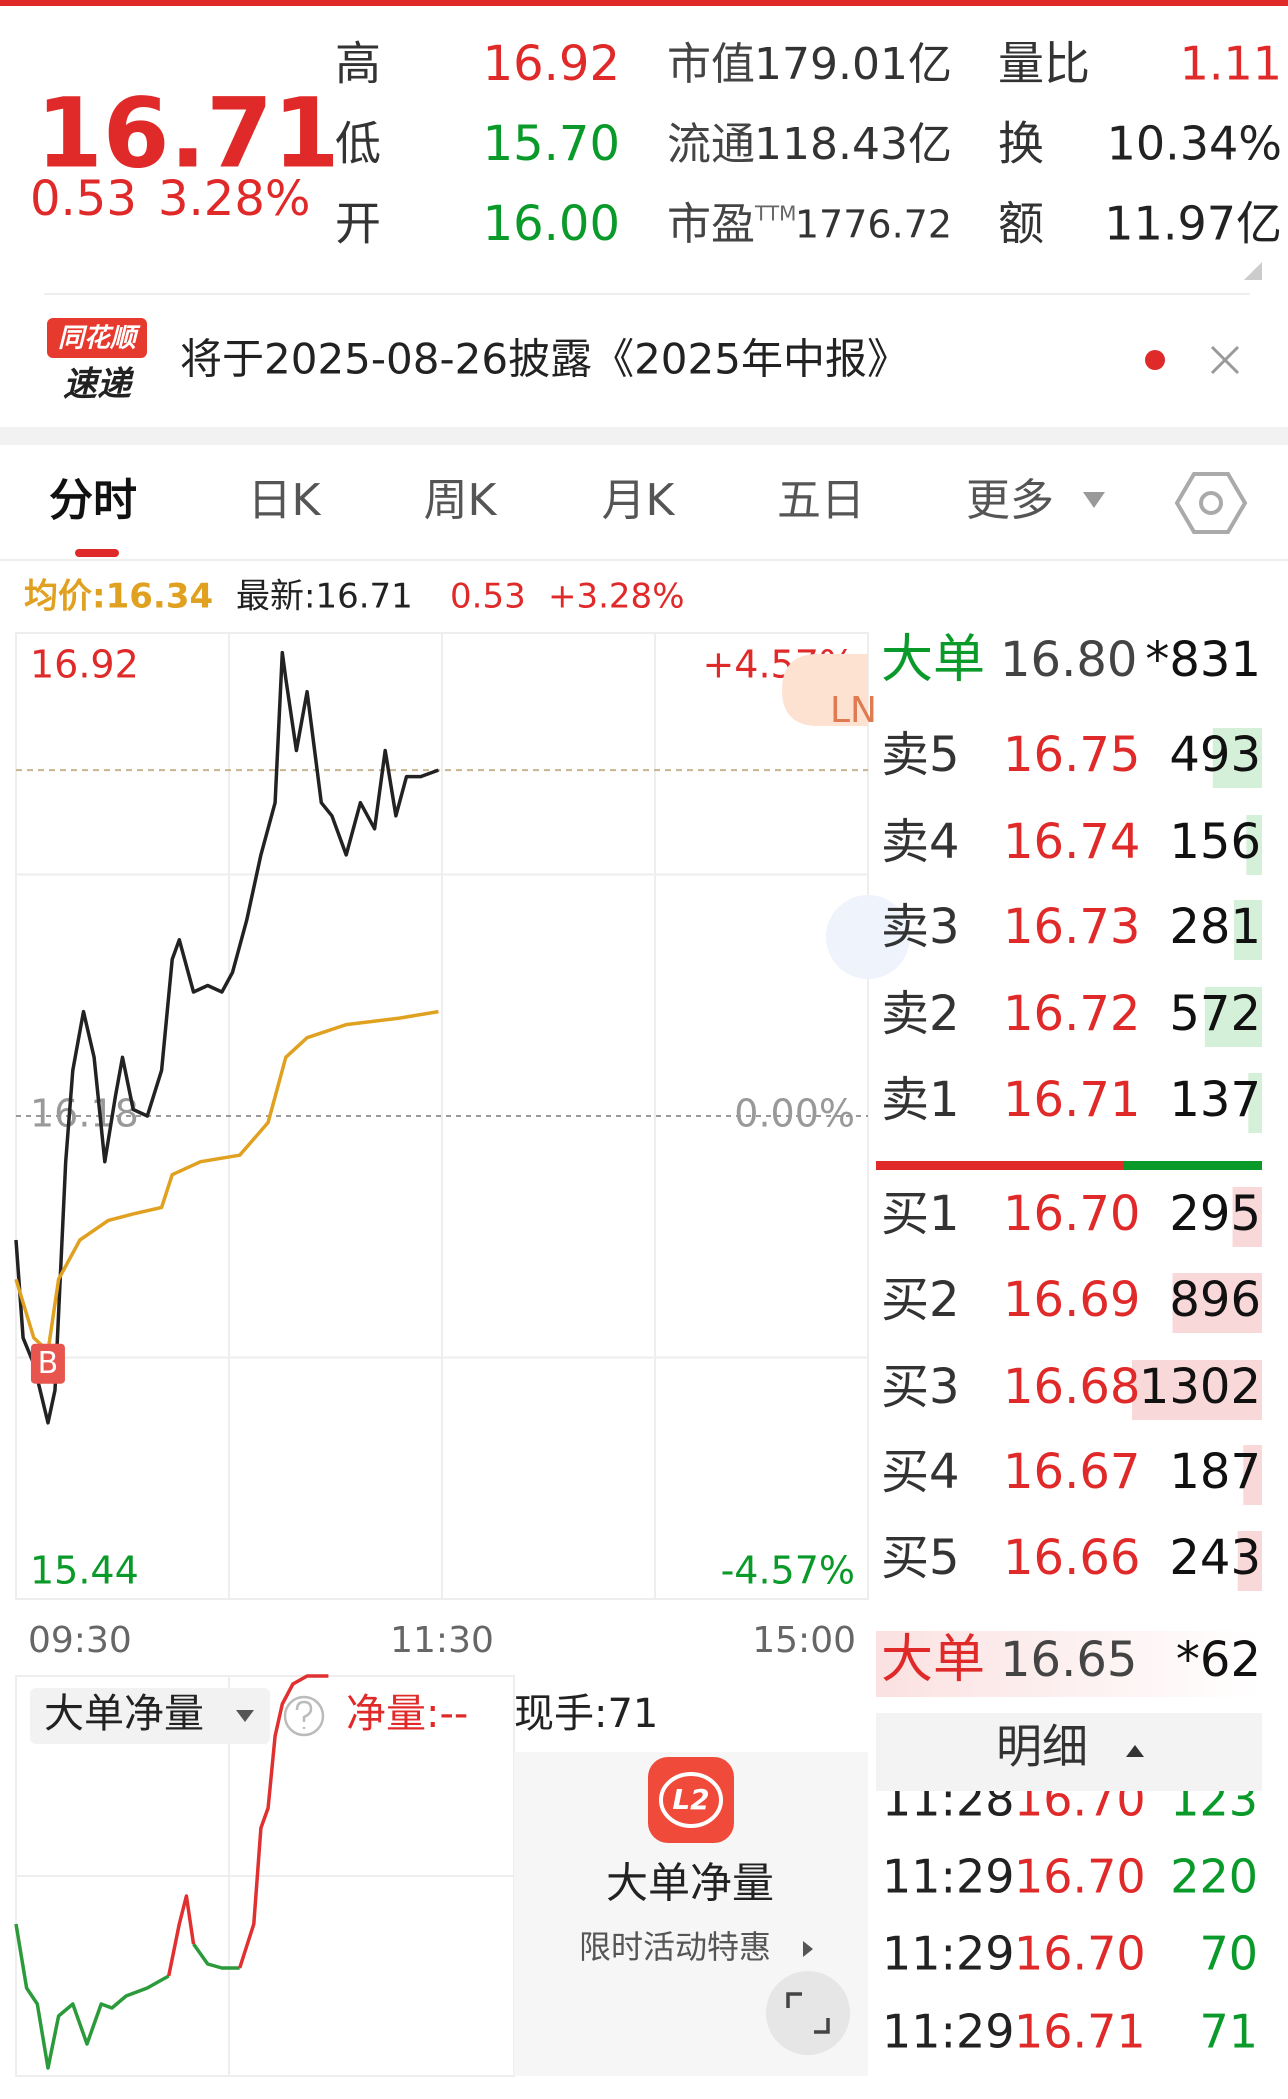 Image resolution: width=1288 pixels, height=2099 pixels. I want to click on tab: 分时, so click(93, 500).